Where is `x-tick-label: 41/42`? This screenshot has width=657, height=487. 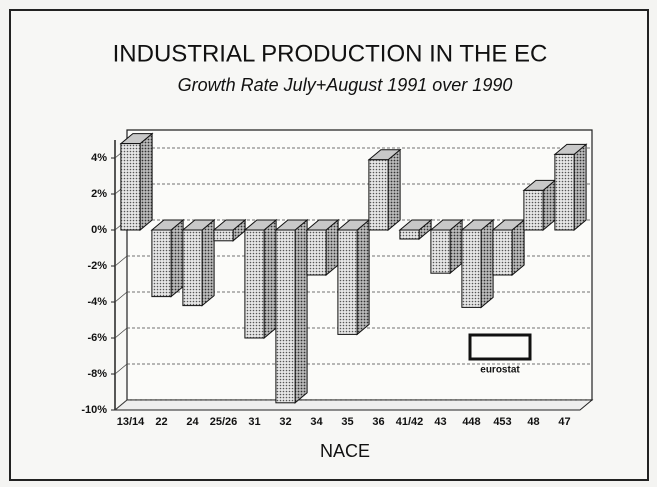
x-tick-label: 41/42 is located at coordinates (410, 422).